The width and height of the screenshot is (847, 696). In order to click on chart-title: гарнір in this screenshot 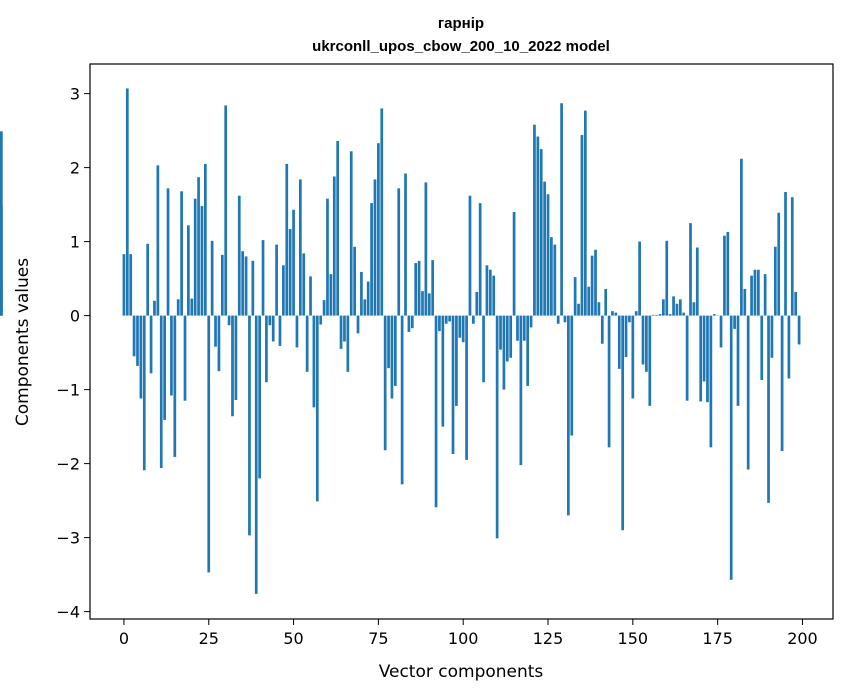, I will do `click(461, 23)`.